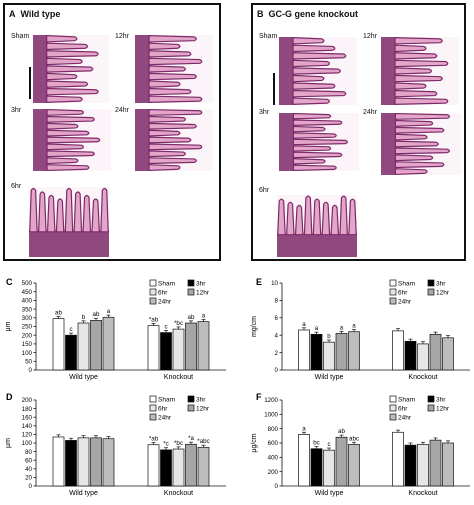  Describe the element at coordinates (28, 460) in the screenshot. I see `y-tick-label: 60` at that location.